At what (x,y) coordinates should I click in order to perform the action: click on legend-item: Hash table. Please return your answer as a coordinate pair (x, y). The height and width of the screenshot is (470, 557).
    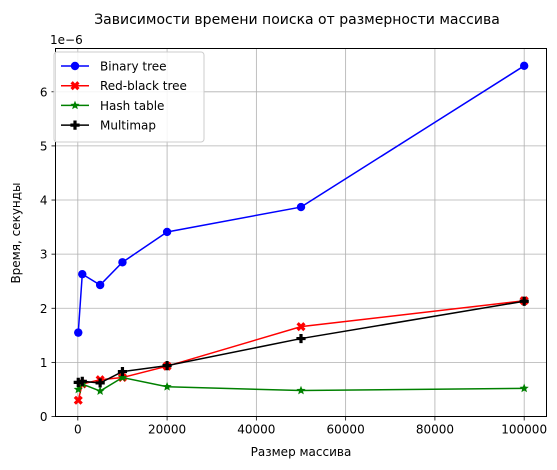
    Looking at the image, I should click on (112, 106).